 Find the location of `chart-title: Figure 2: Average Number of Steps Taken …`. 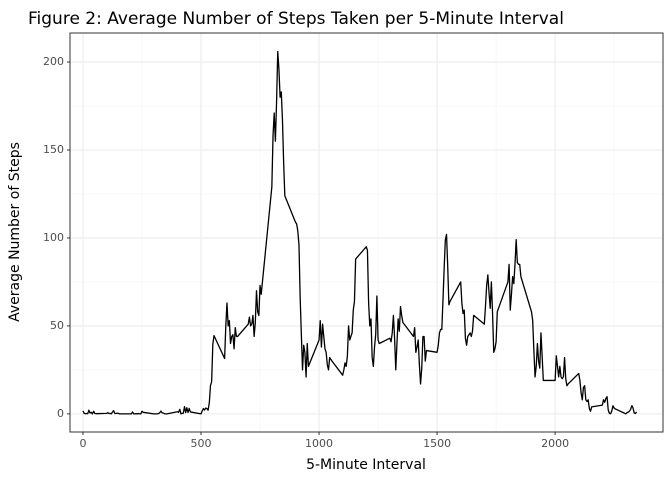

chart-title: Figure 2: Average Number of Steps Taken … is located at coordinates (296, 19).